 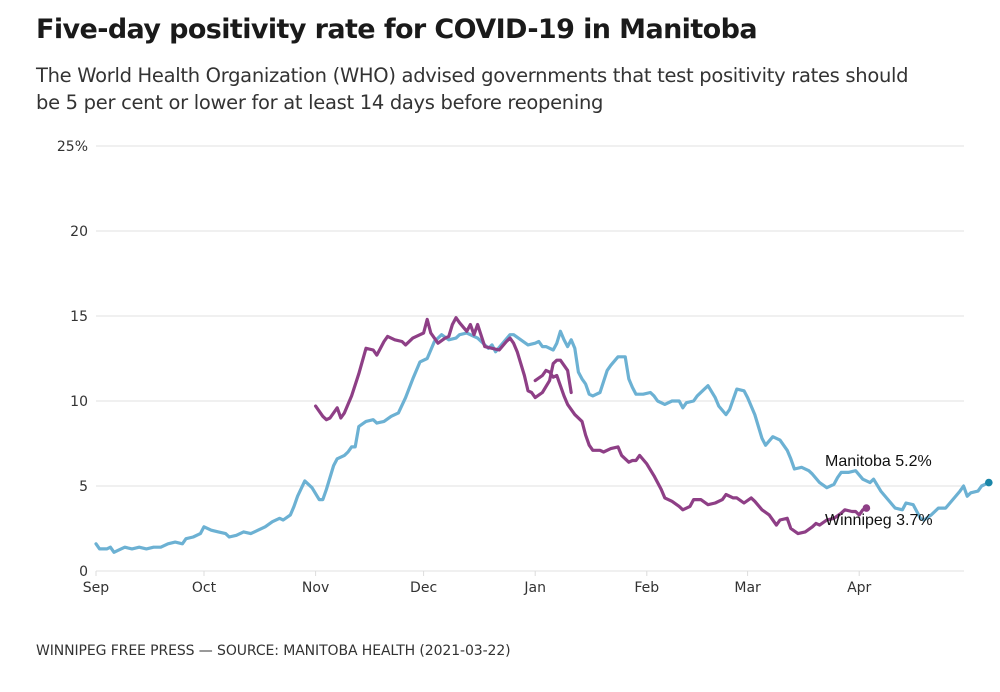 I want to click on x-tick-label: Feb, so click(x=646, y=588).